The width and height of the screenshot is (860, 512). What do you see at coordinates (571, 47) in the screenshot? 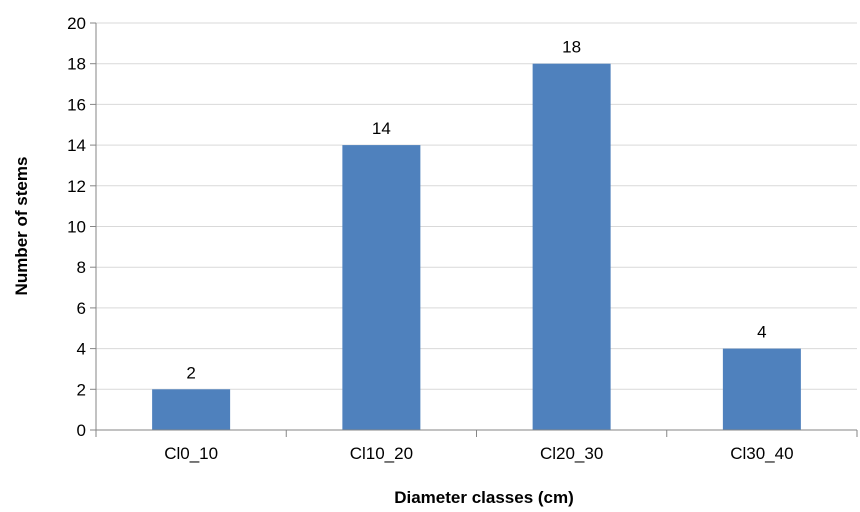
I see `data-label: 18` at bounding box center [571, 47].